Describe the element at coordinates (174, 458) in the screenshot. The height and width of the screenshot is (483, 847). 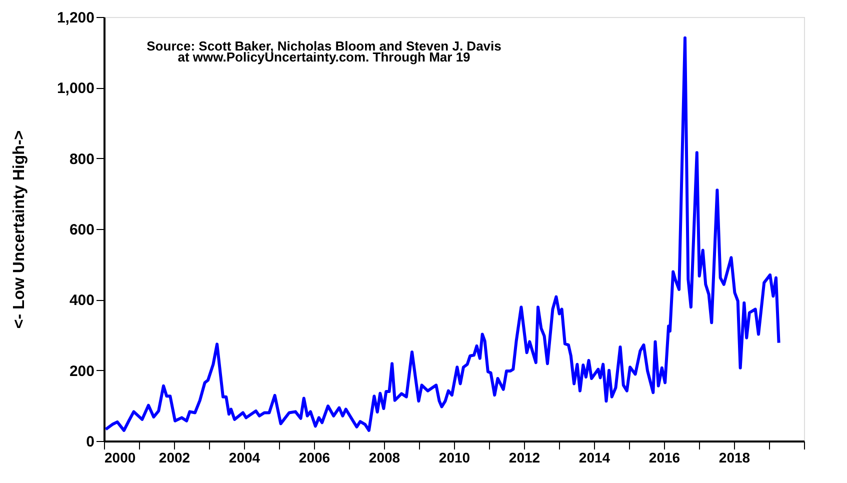
I see `x-tick-label: 2002` at that location.